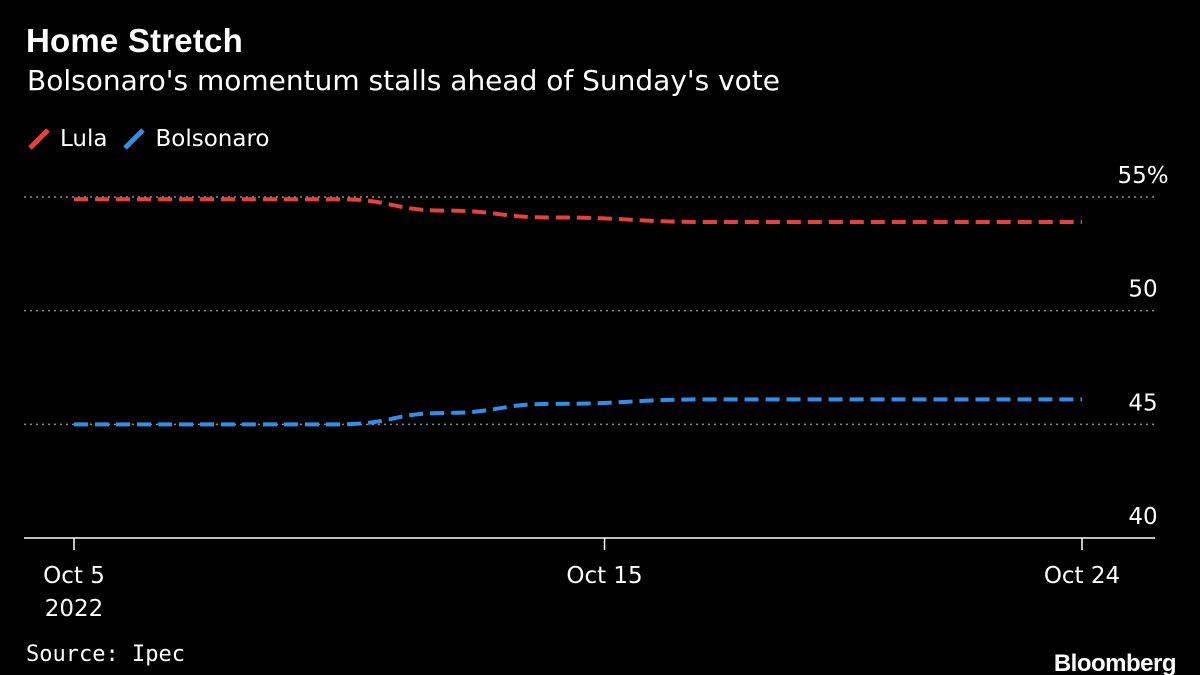  Describe the element at coordinates (1142, 517) in the screenshot. I see `y-tick-label-40: 40` at that location.